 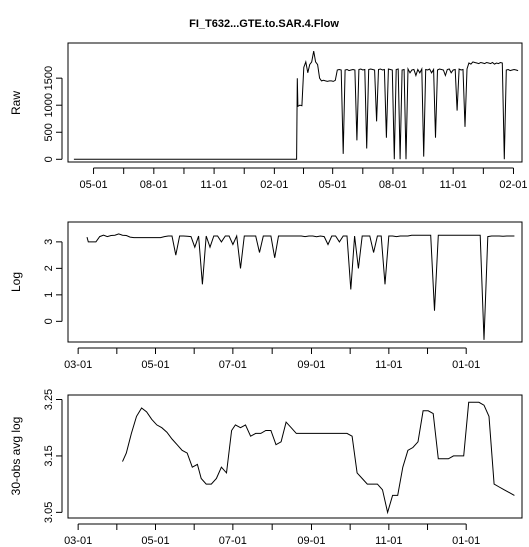 I want to click on y-tick-label-raw-2: 1000, so click(x=49, y=105).